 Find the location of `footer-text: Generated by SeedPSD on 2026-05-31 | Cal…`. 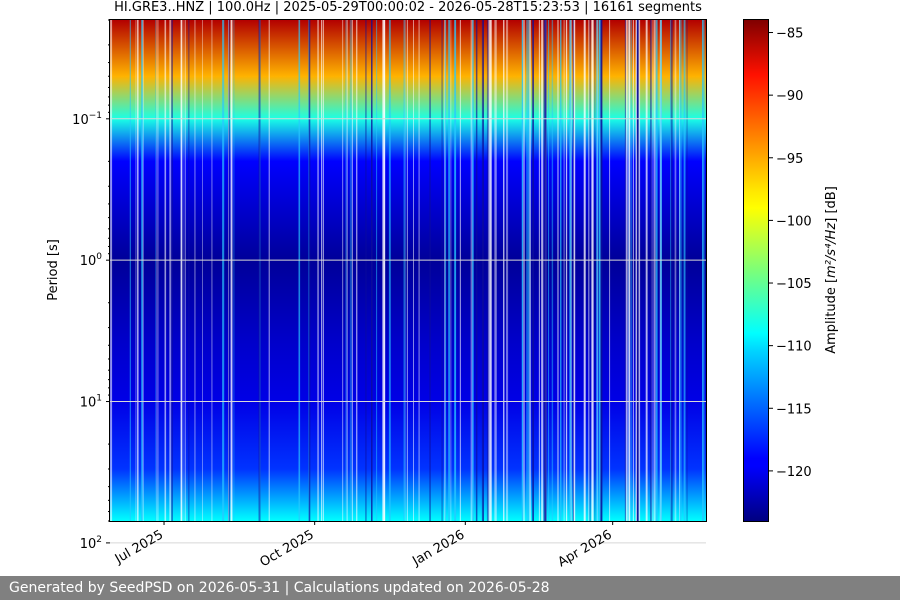

footer-text: Generated by SeedPSD on 2026-05-31 | Cal… is located at coordinates (279, 588).